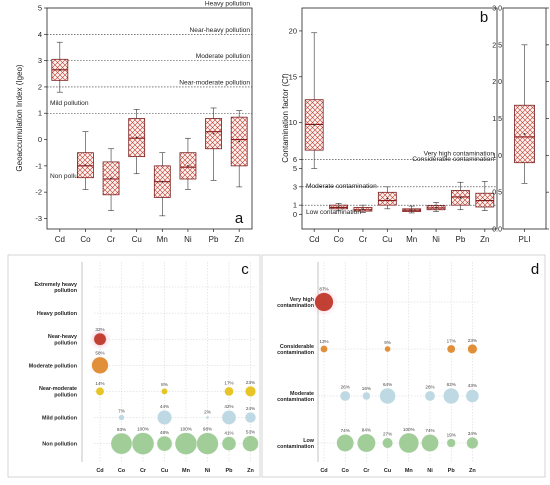 This screenshot has width=550, height=485. I want to click on bubble-zn-5: 24%, so click(250, 415).